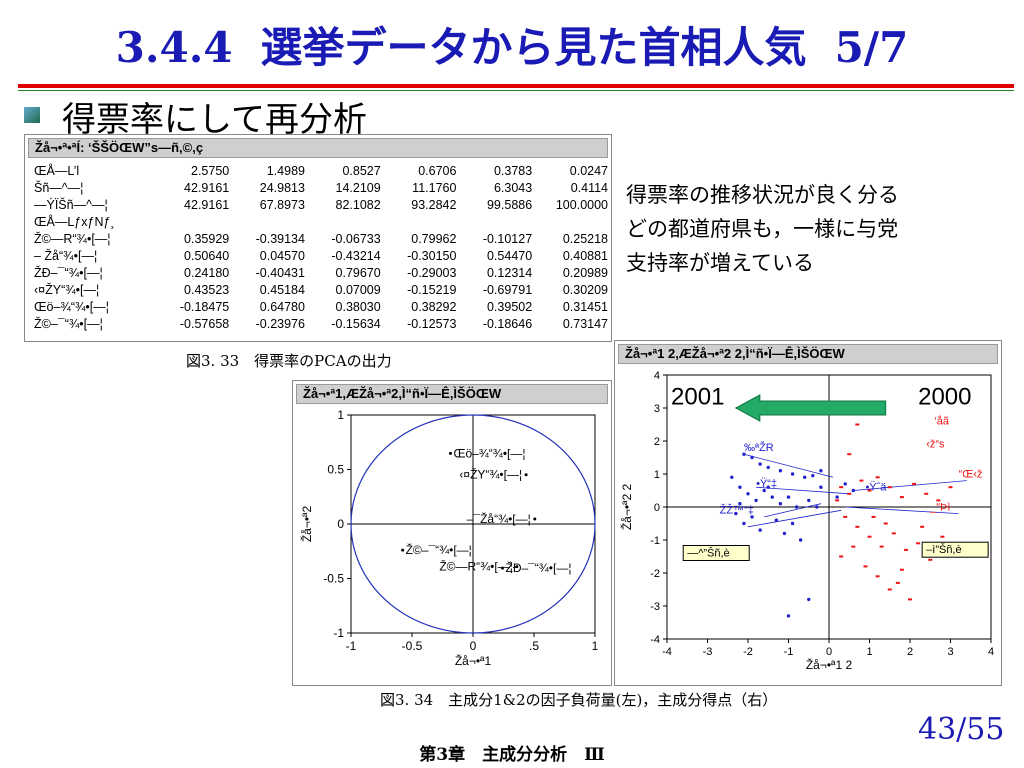 This screenshot has height=768, width=1024. I want to click on loading-label: Ž©–¯“¾•[—¦, so click(439, 549).